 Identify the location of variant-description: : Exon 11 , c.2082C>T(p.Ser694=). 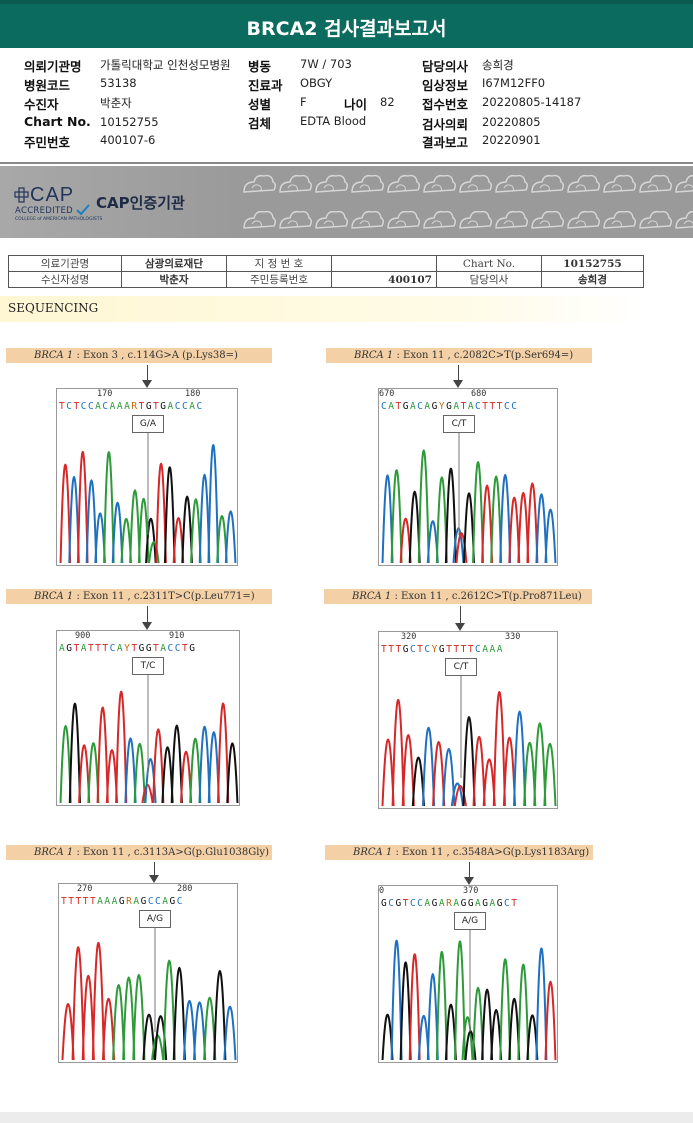
(483, 355).